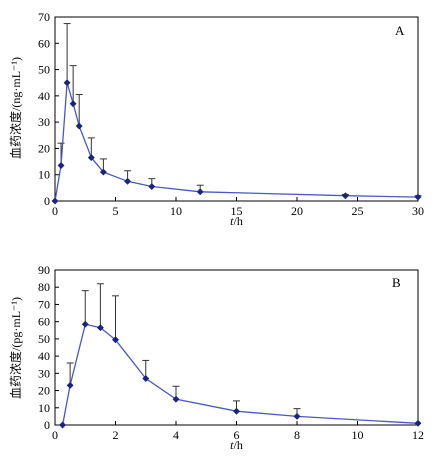 Image resolution: width=432 pixels, height=464 pixels. What do you see at coordinates (297, 211) in the screenshot?
I see `x-tick-label: 20` at bounding box center [297, 211].